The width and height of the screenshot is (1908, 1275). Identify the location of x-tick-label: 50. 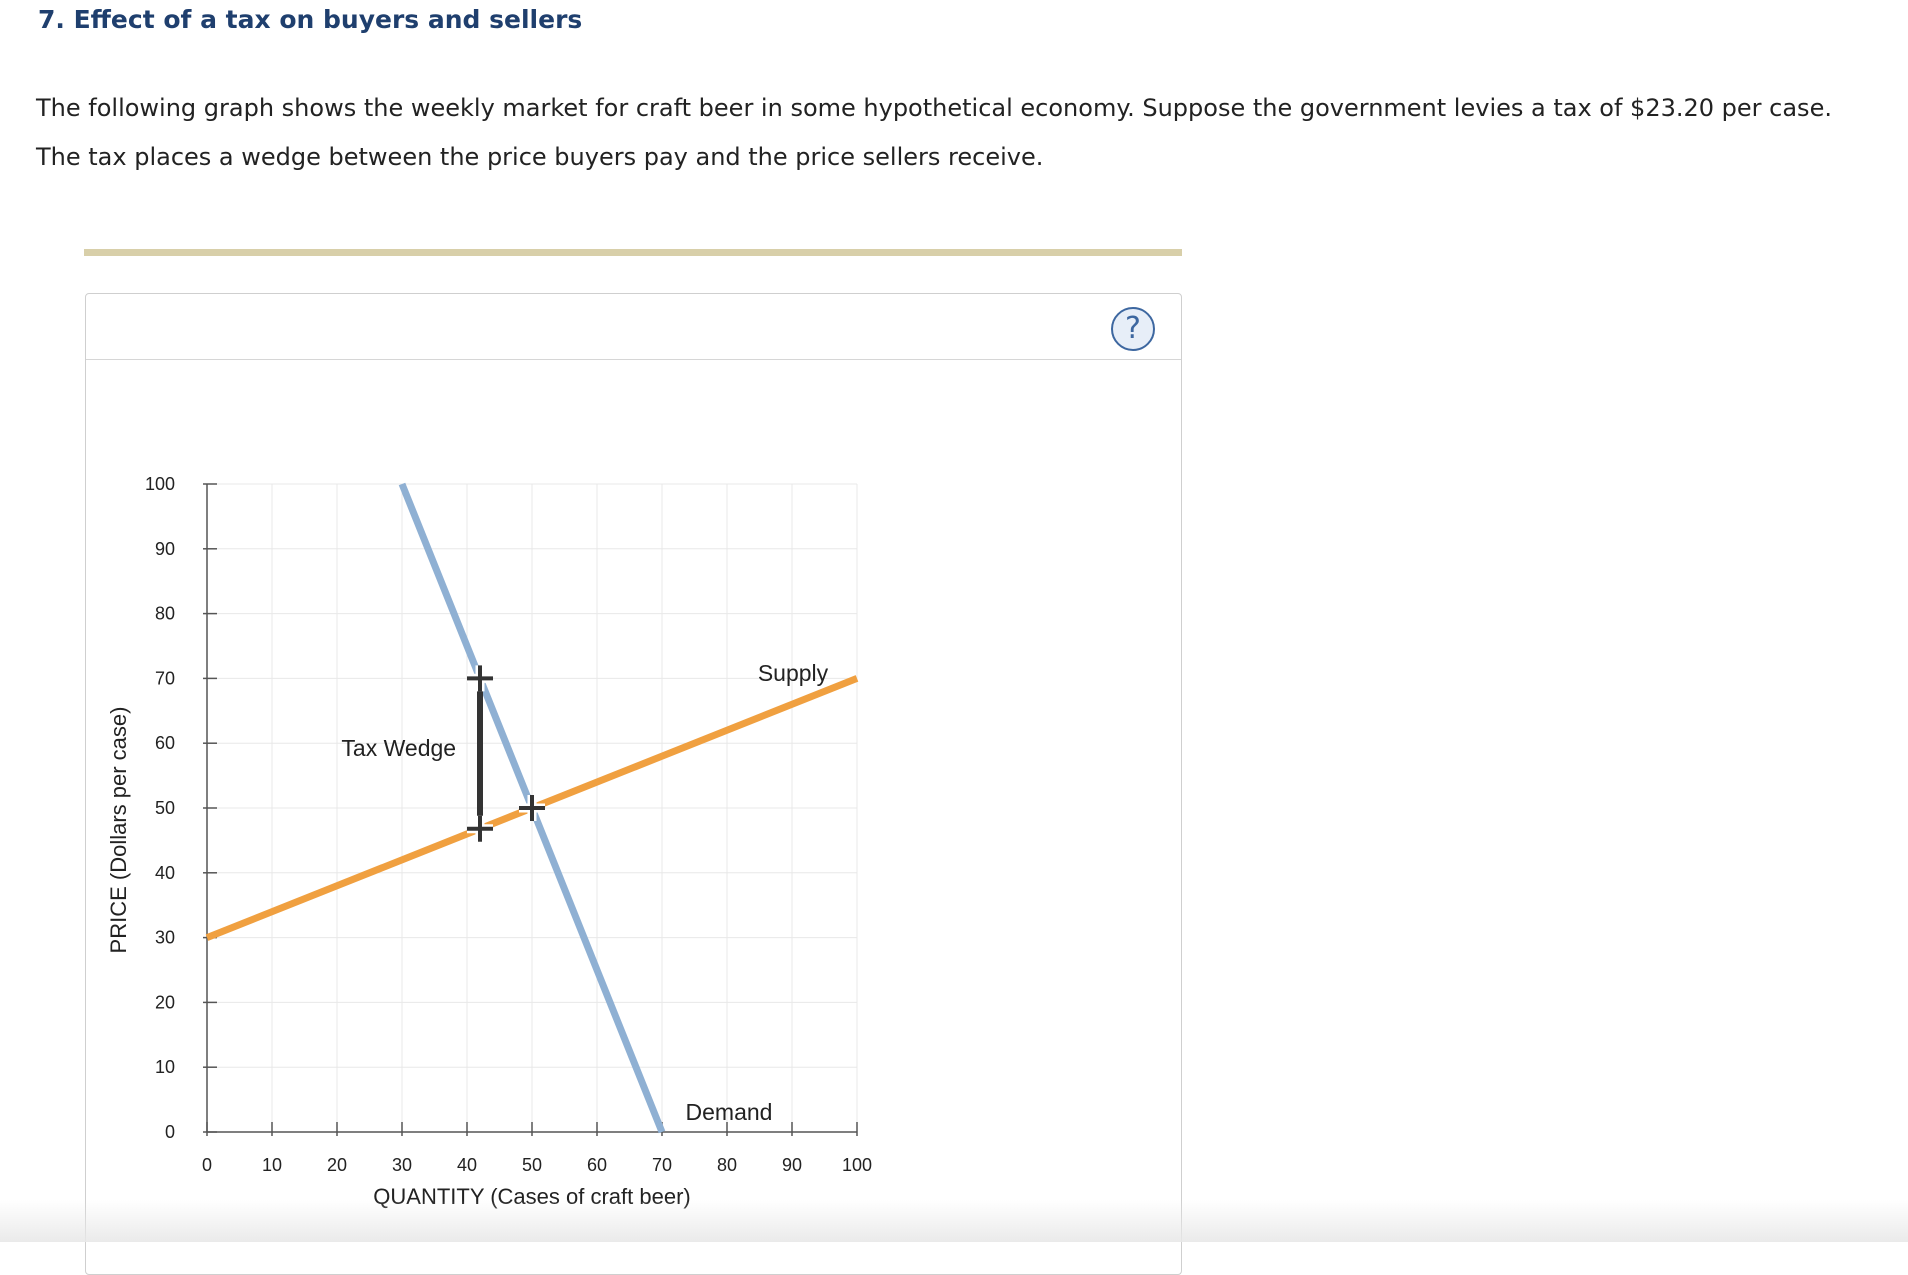
(532, 1165).